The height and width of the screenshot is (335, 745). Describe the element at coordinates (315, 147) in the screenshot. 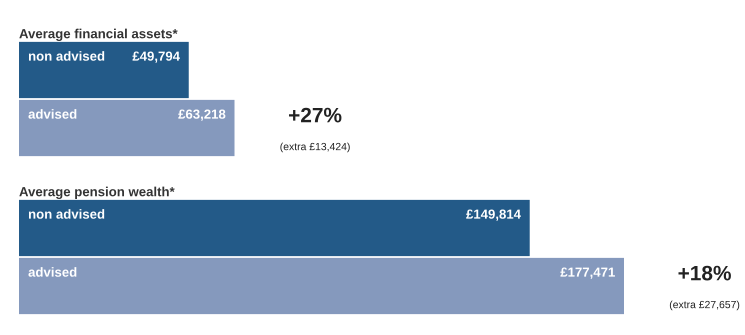

I see `text: (extra £13,424)` at that location.